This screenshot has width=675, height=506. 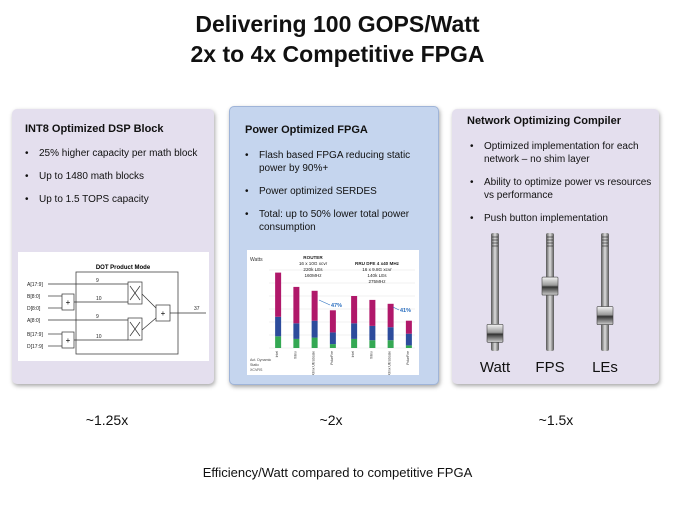 I want to click on panel-heading: INT8 Optimized DSP Block, so click(x=94, y=129).